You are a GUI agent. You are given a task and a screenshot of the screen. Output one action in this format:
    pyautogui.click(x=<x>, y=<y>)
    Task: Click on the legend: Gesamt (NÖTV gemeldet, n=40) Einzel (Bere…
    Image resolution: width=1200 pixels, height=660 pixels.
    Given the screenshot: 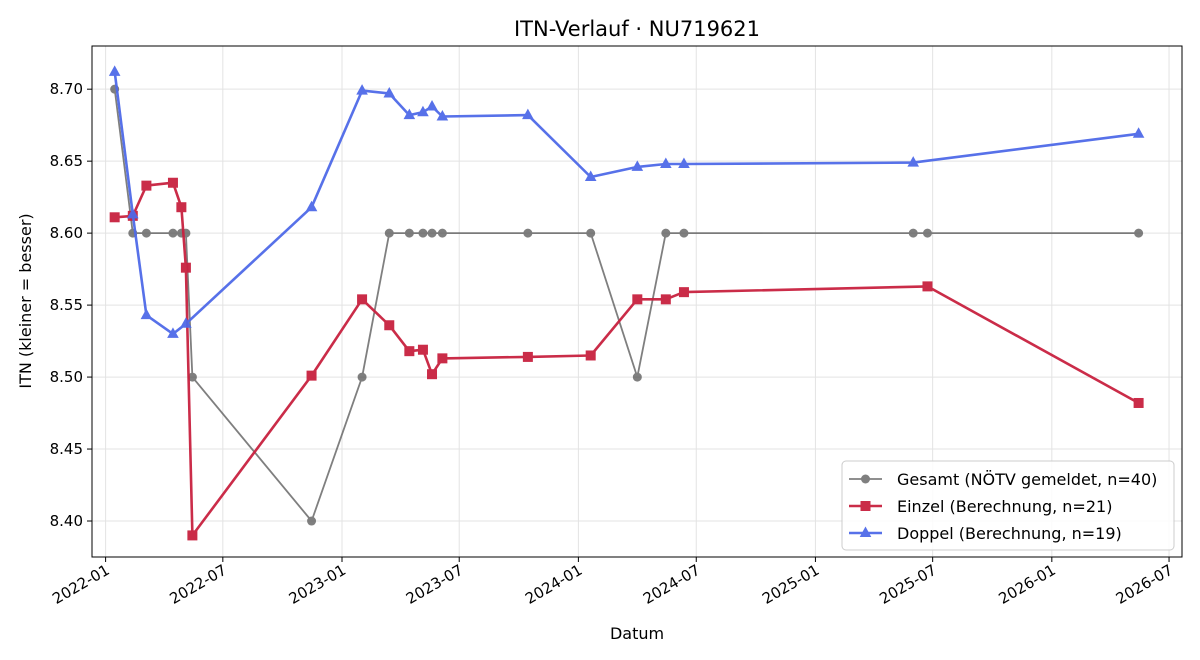 What is the action you would take?
    pyautogui.click(x=1008, y=505)
    